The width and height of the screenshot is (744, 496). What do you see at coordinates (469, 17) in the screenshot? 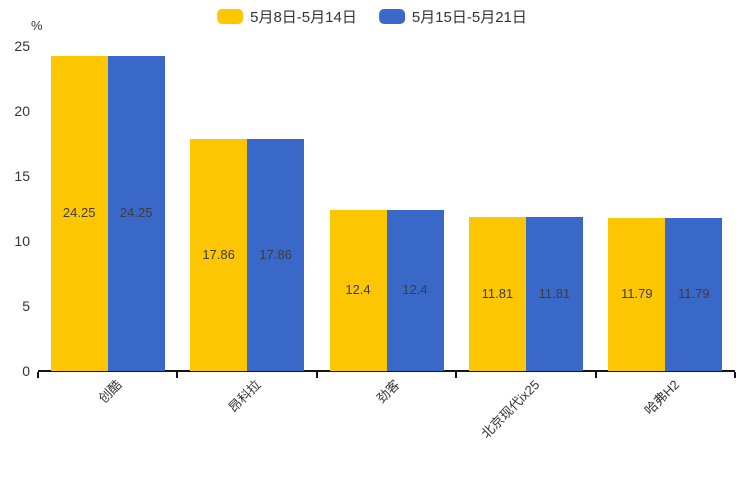
I see `legend-label-week2: 5月15日-5月21日` at bounding box center [469, 17].